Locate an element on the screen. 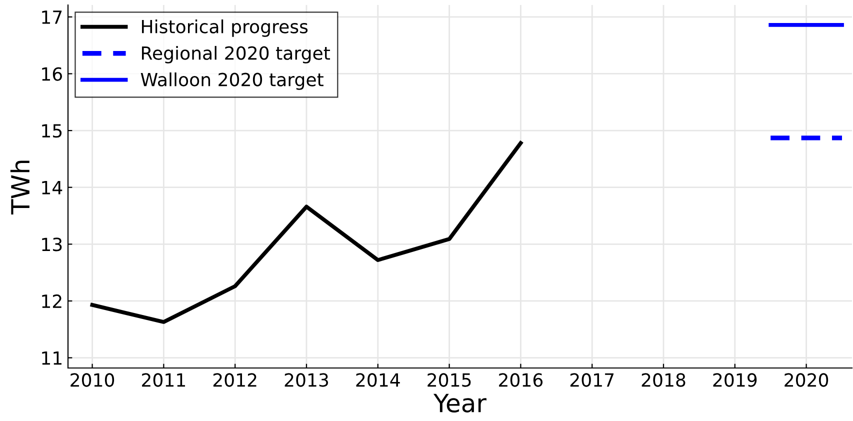 The height and width of the screenshot is (421, 853). x-axis-title: Year is located at coordinates (459, 403).